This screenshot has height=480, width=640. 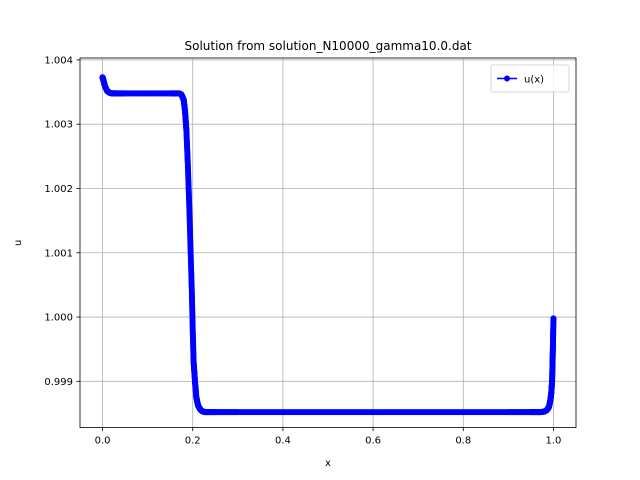 What do you see at coordinates (58, 60) in the screenshot?
I see `y-tick-label: 1.004` at bounding box center [58, 60].